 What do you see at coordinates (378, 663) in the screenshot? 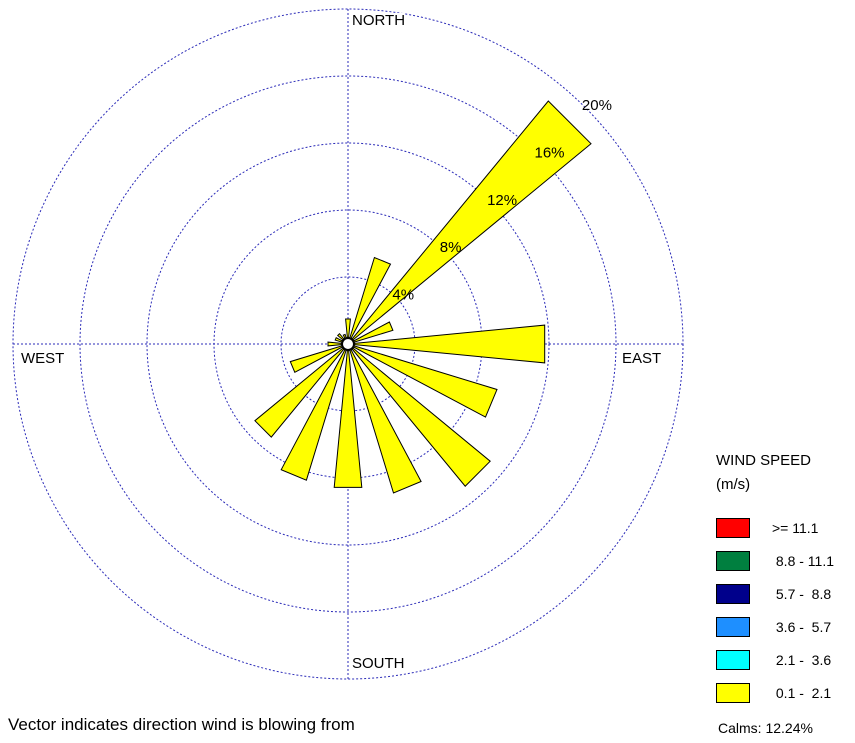
I see `south-label: SOUTH` at bounding box center [378, 663].